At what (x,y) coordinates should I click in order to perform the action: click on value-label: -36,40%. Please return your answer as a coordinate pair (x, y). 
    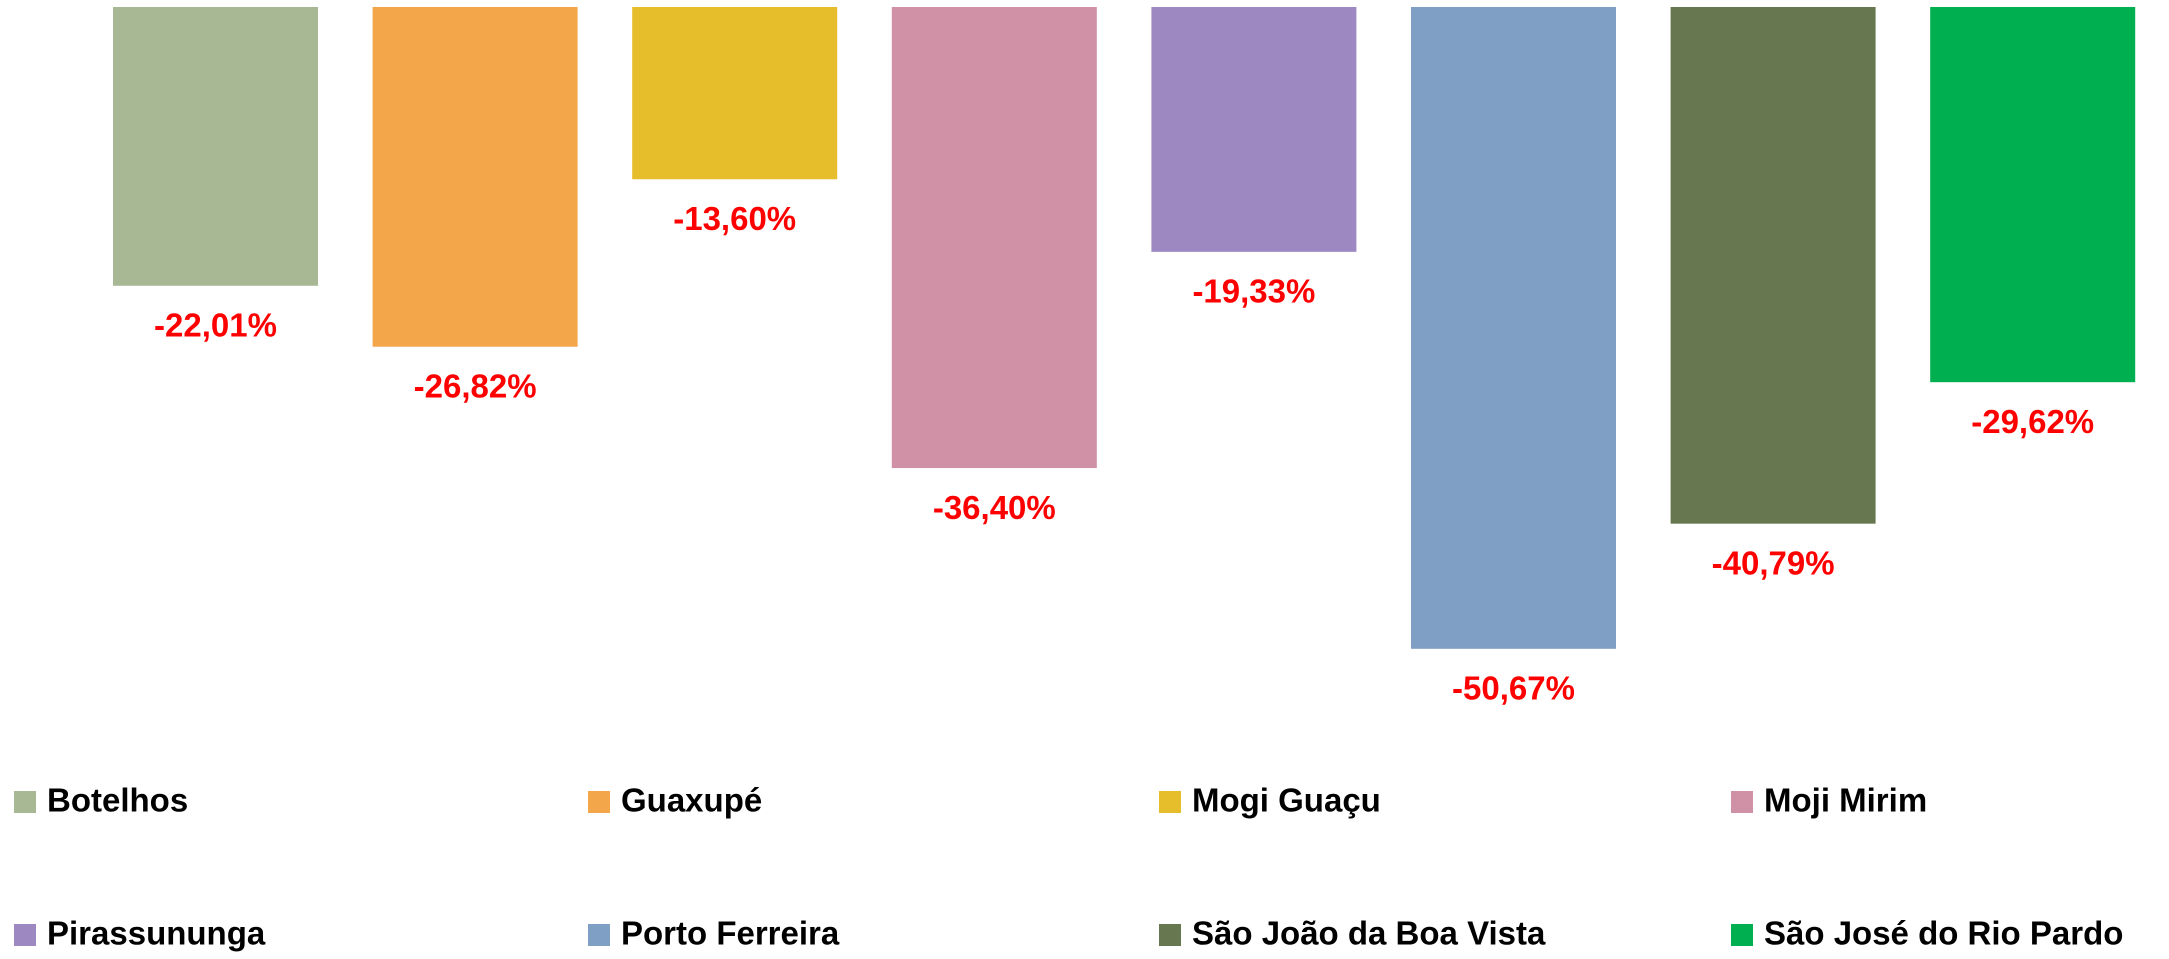
    Looking at the image, I should click on (994, 507).